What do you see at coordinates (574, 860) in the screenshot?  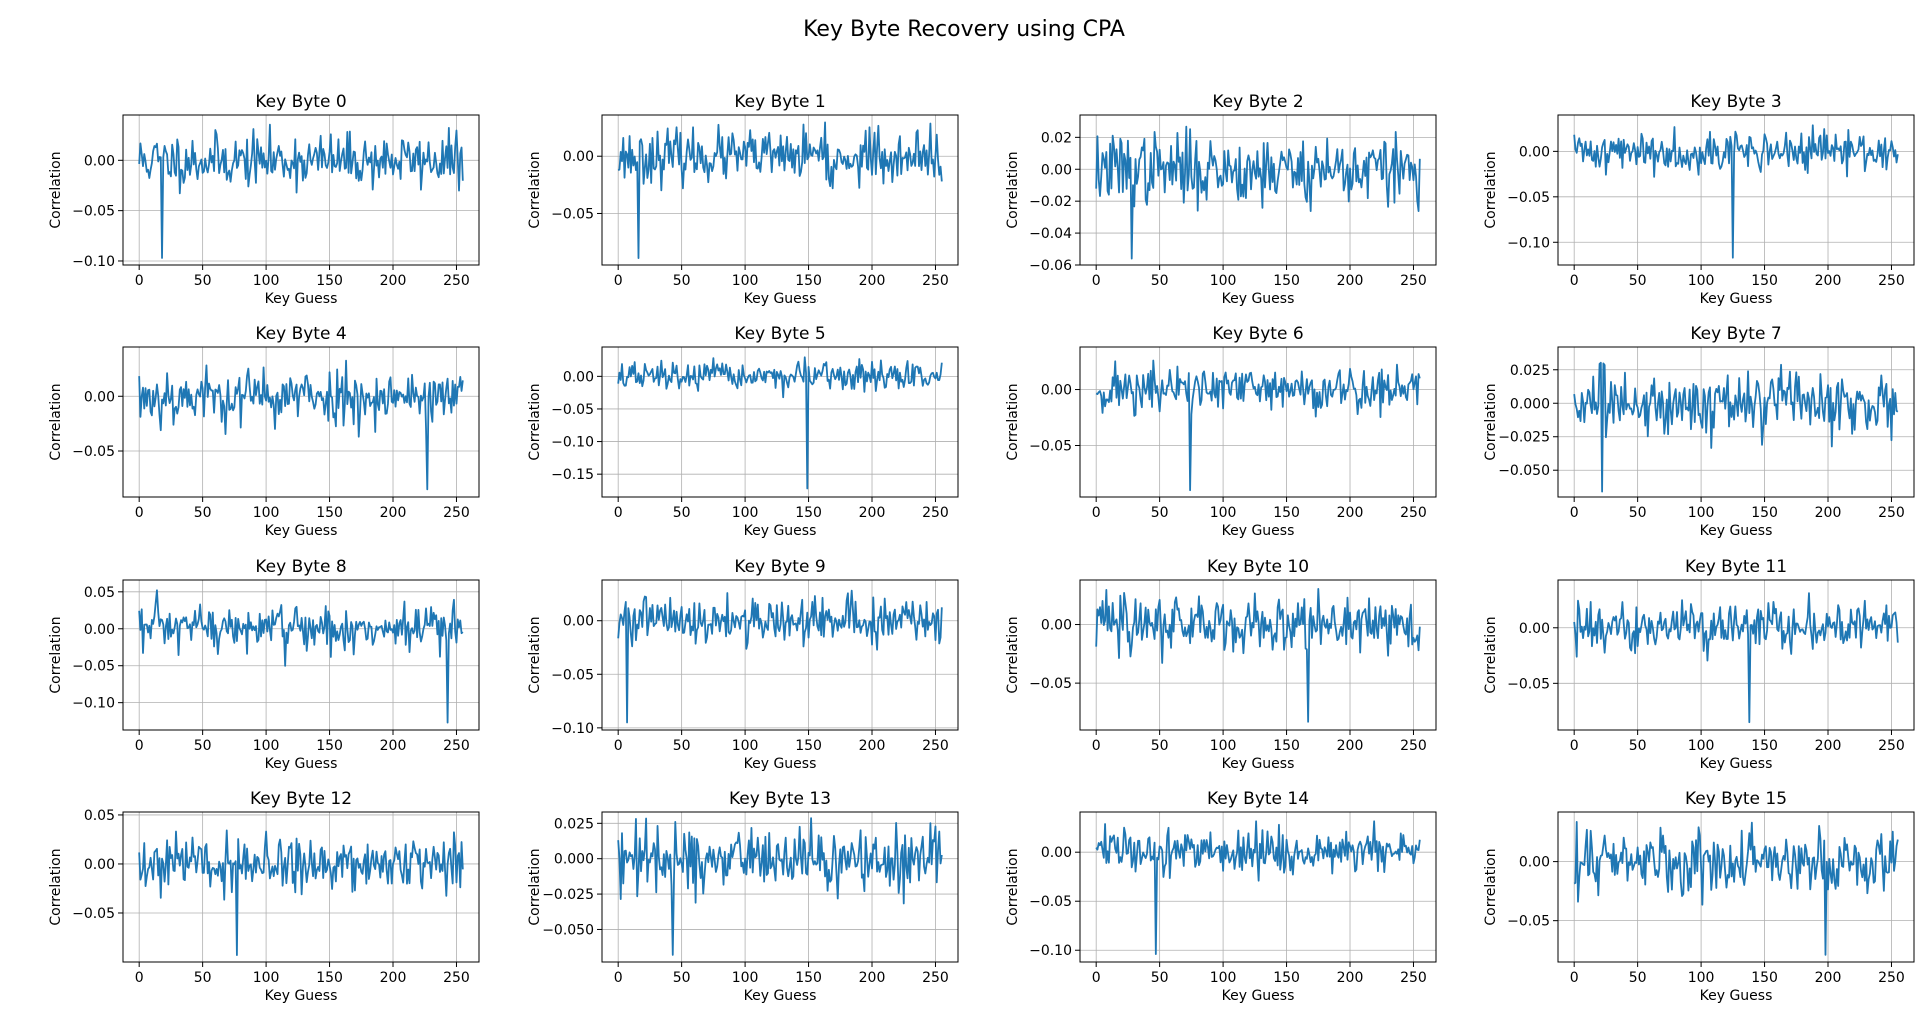 I see `y-tick-label: 0.000` at bounding box center [574, 860].